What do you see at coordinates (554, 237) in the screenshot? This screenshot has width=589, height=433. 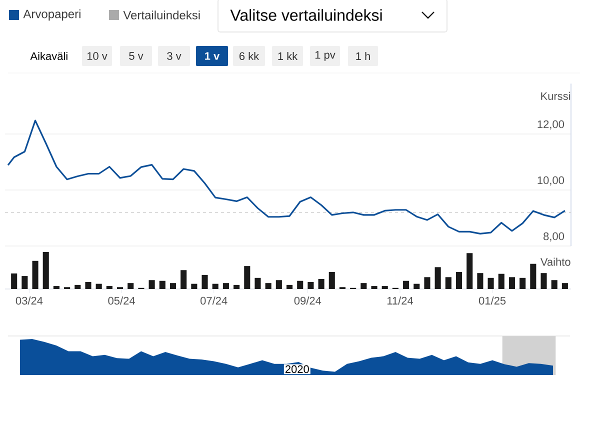 I see `y-tick-label: 8,00` at bounding box center [554, 237].